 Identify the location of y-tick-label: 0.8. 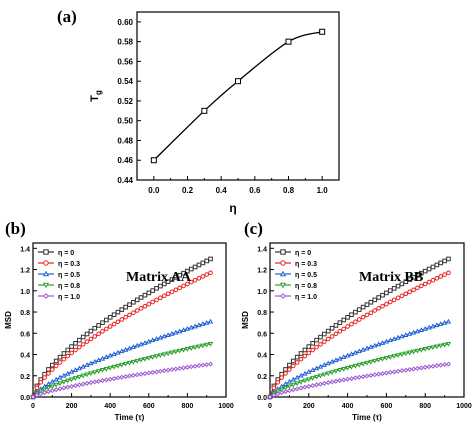
(262, 313).